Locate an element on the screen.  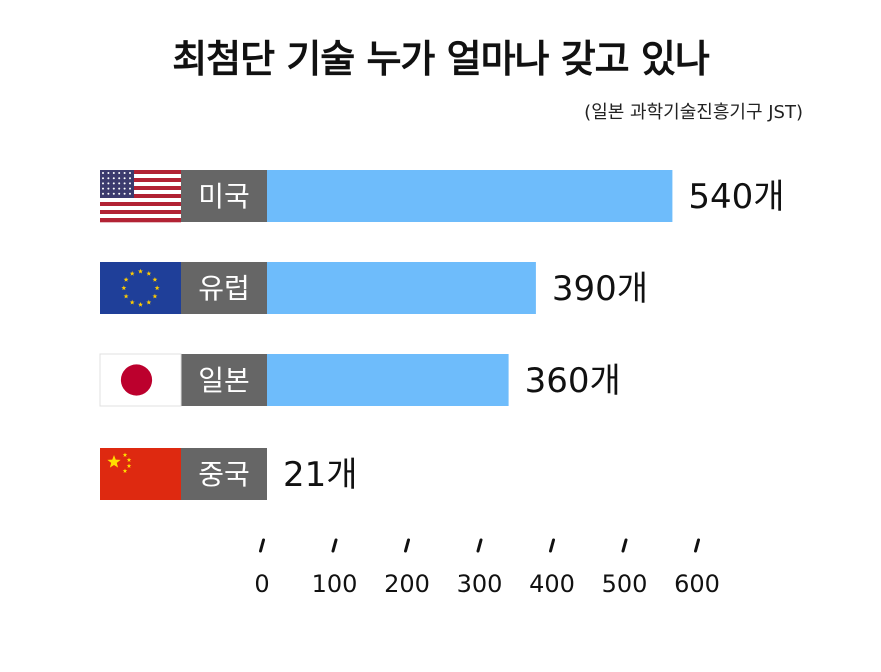
value-label: 360개 is located at coordinates (573, 381).